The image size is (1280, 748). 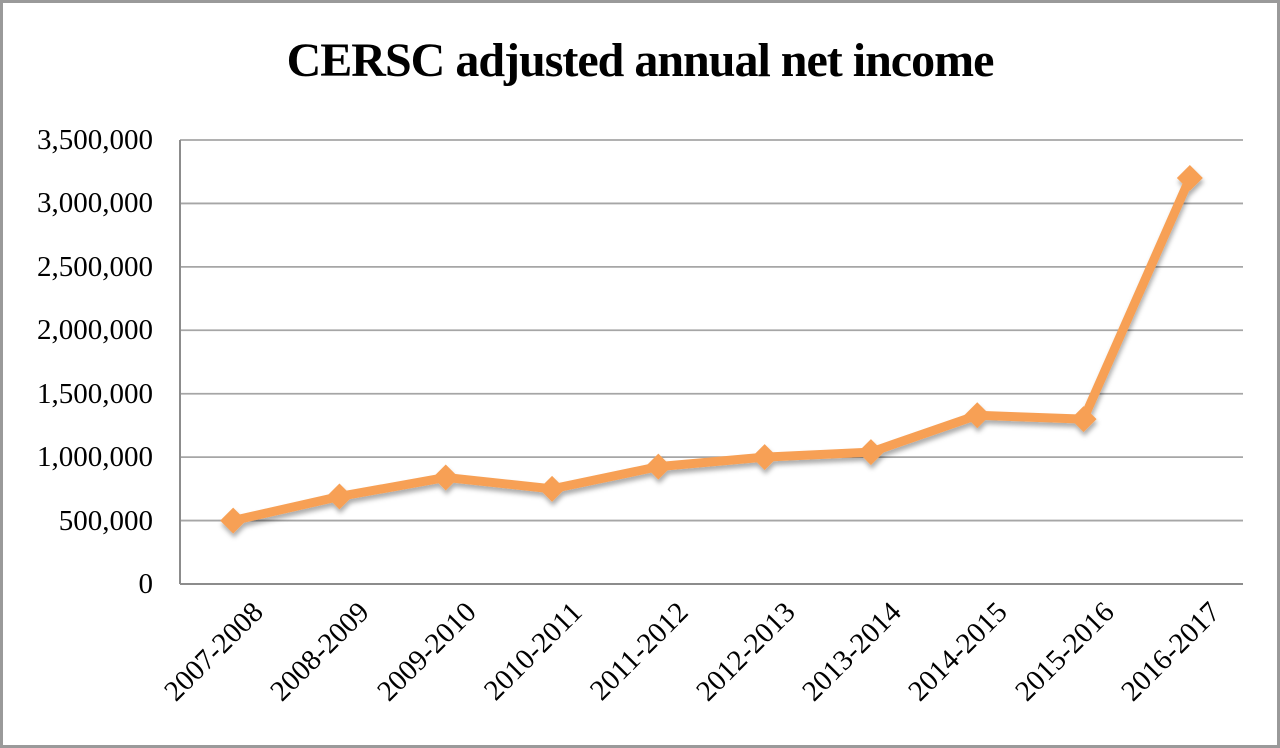 I want to click on y-tick-label: 1,500,000, so click(x=95, y=393).